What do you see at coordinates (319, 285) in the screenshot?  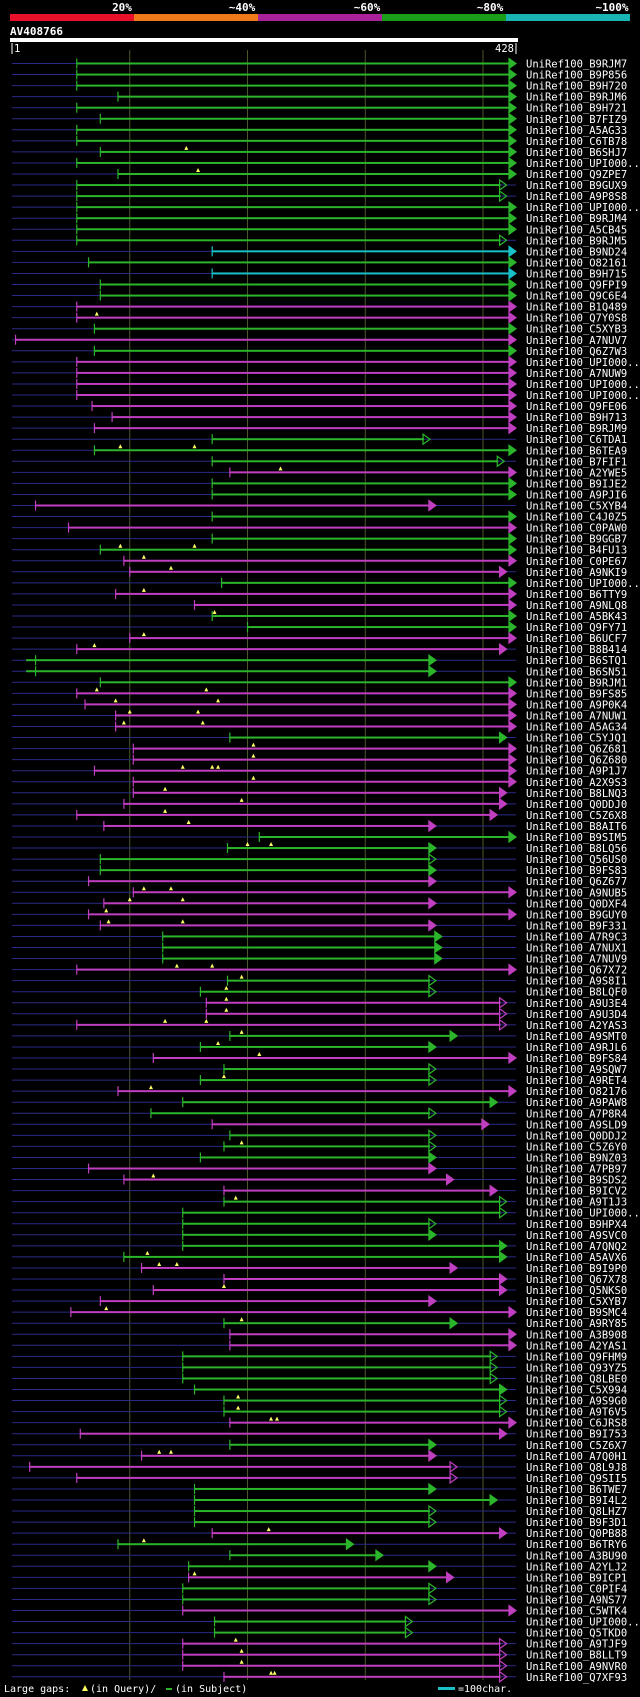 I see `hit-row: UniRef100_Q9FPI9` at bounding box center [319, 285].